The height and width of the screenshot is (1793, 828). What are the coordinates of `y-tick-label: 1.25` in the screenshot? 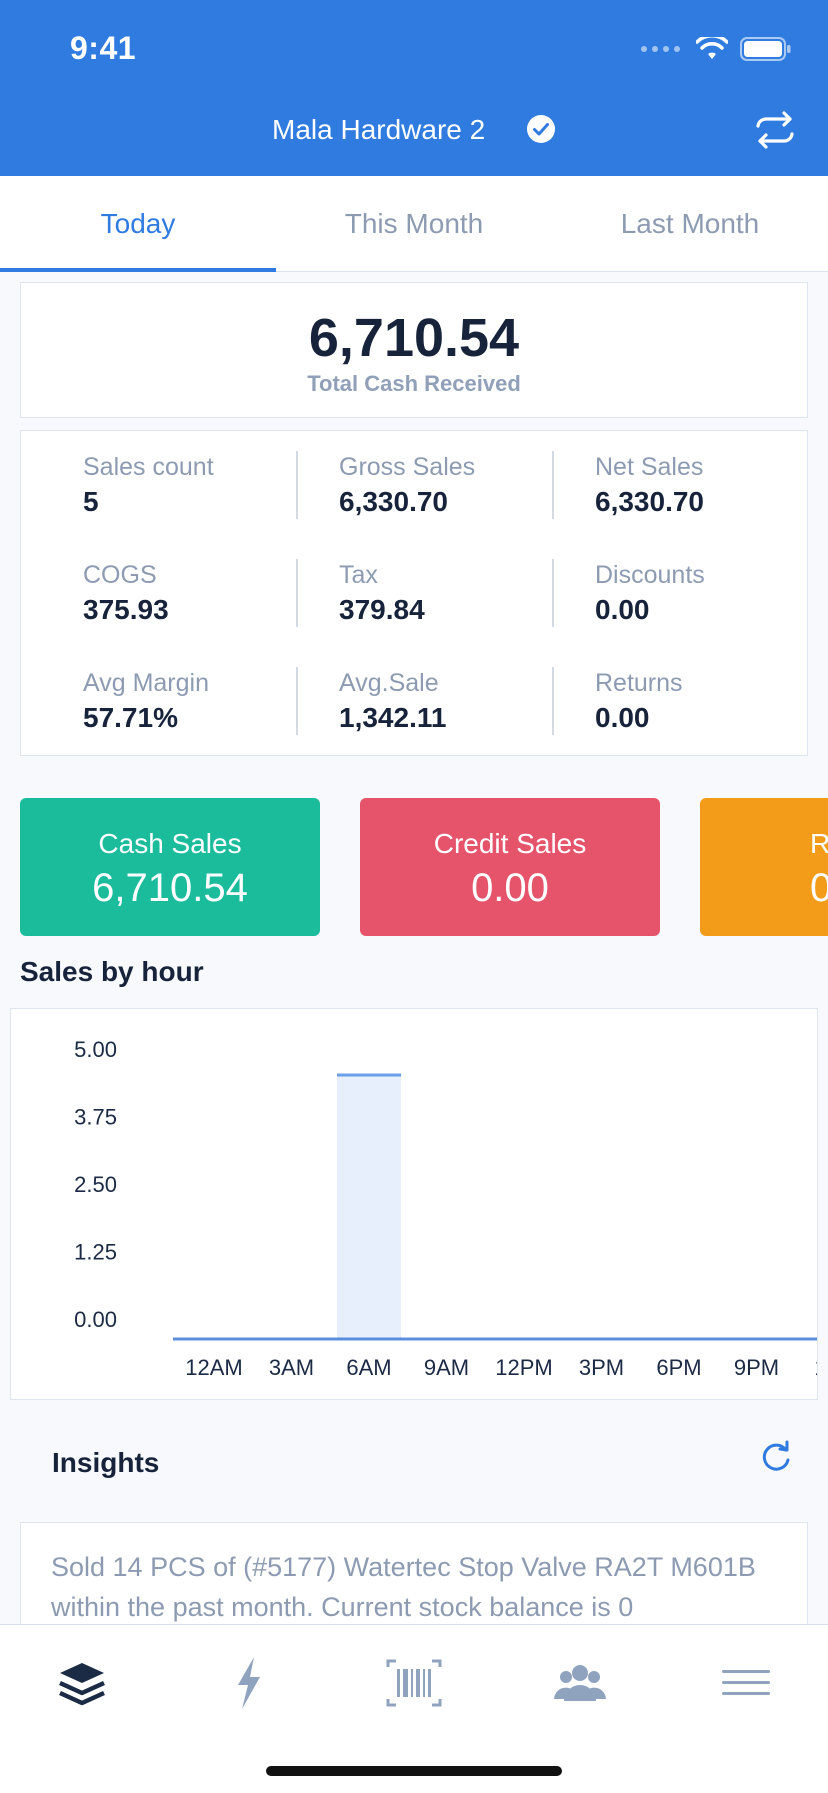 It's located at (95, 1252).